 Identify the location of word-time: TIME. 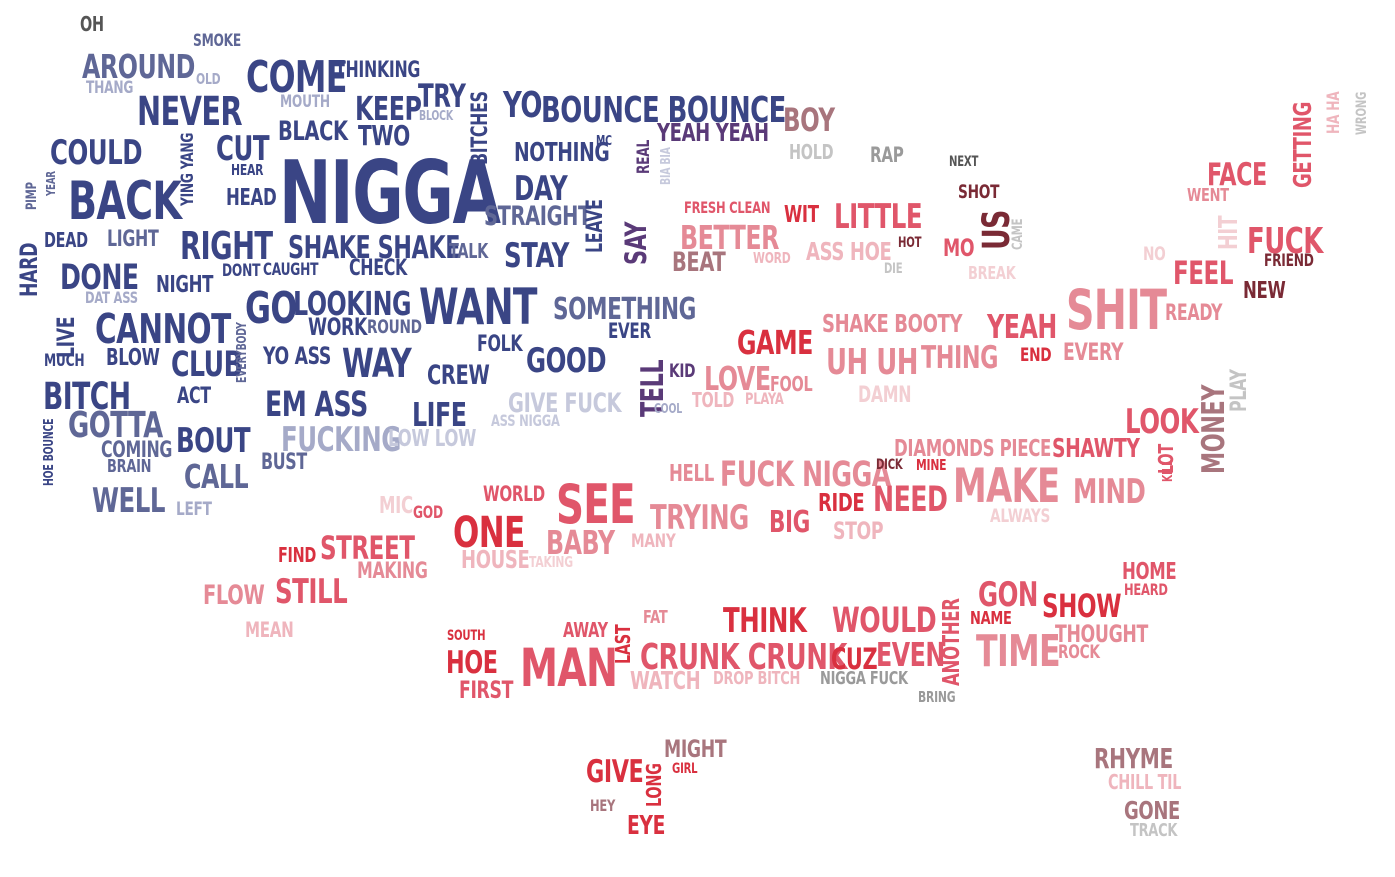
(1018, 651).